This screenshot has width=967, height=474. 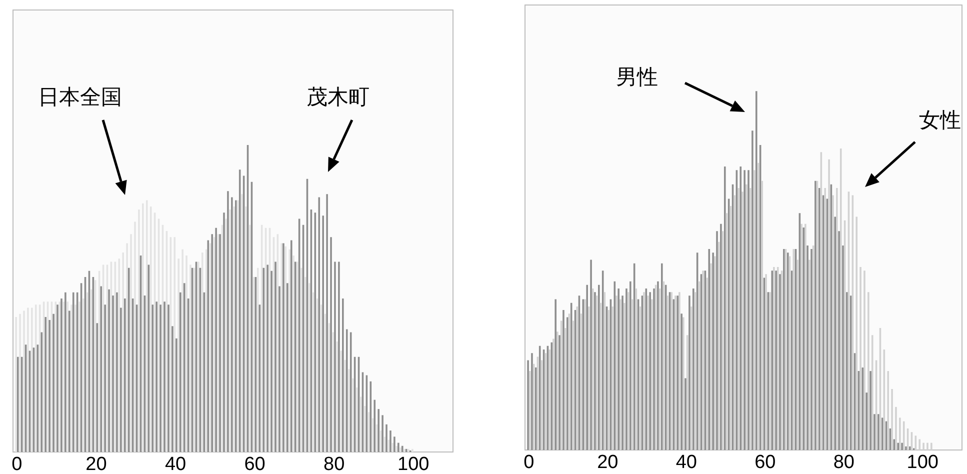 What do you see at coordinates (637, 77) in the screenshot?
I see `text: 男性` at bounding box center [637, 77].